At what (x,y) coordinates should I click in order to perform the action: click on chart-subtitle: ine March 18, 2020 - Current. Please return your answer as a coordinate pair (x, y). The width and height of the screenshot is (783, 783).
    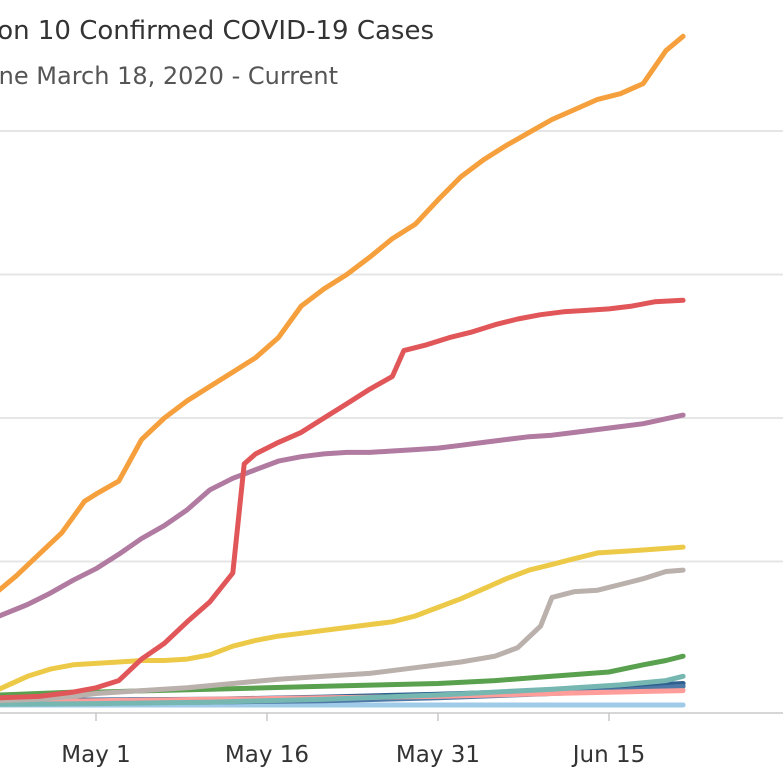
    Looking at the image, I should click on (169, 76).